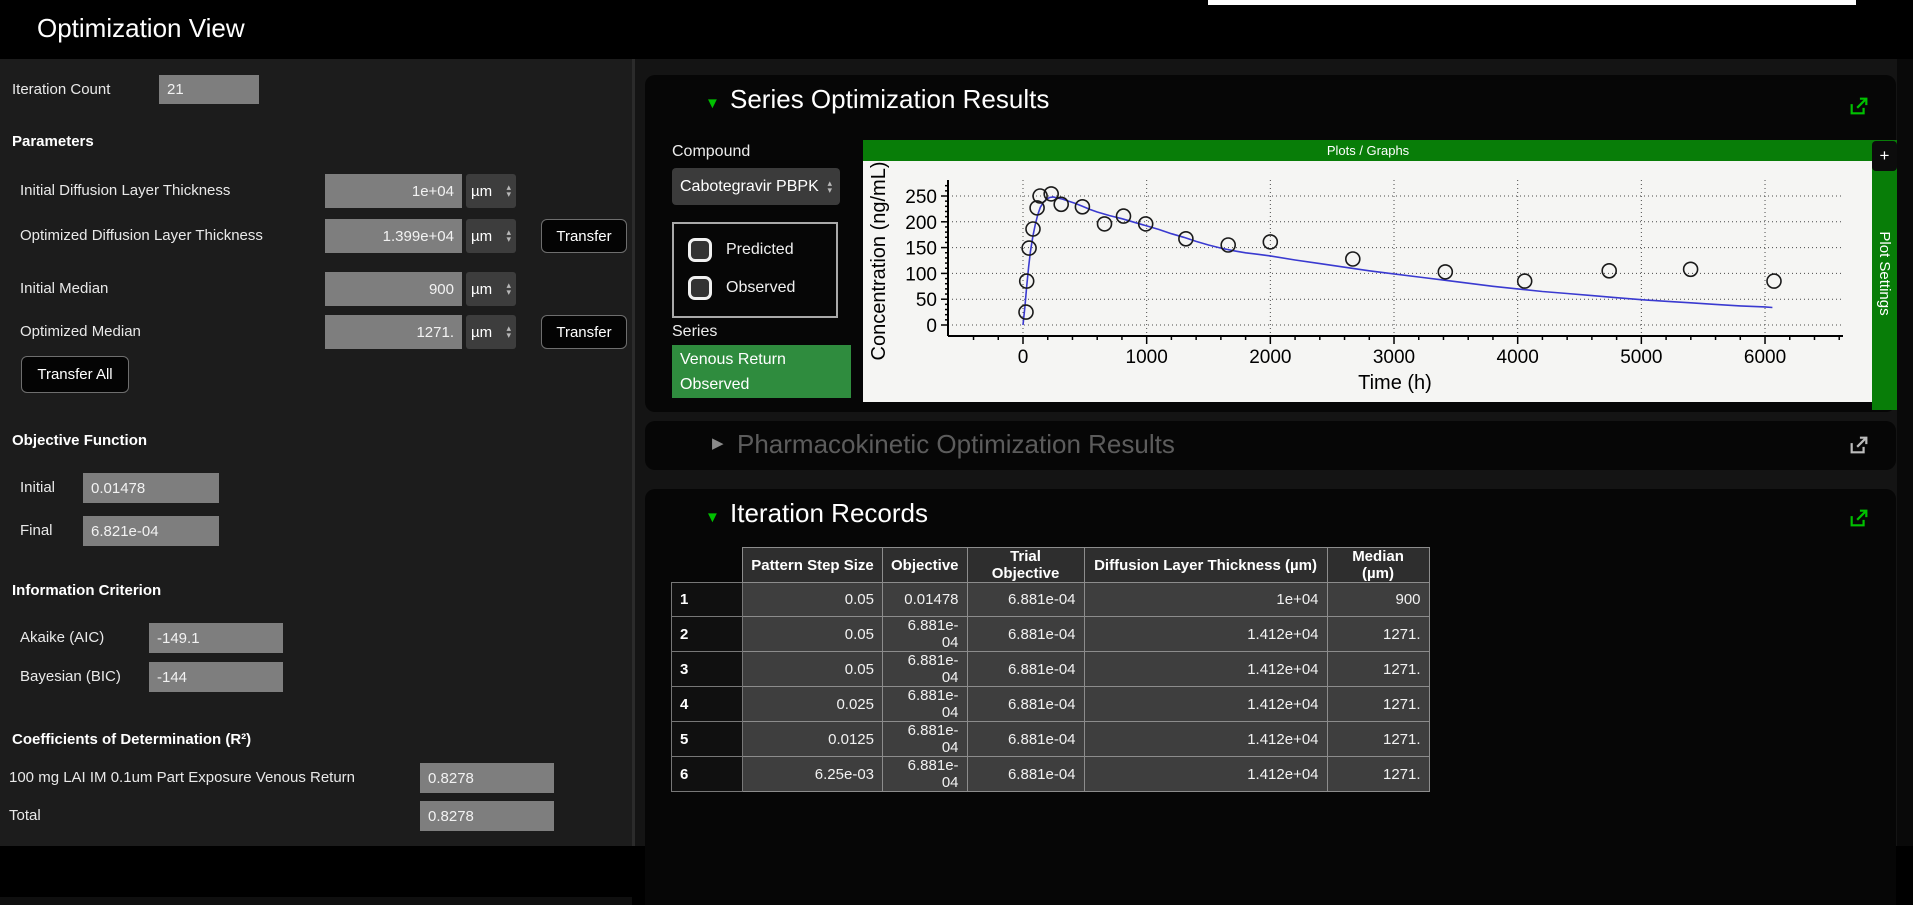  Describe the element at coordinates (1518, 357) in the screenshot. I see `svg-text: 4000` at that location.